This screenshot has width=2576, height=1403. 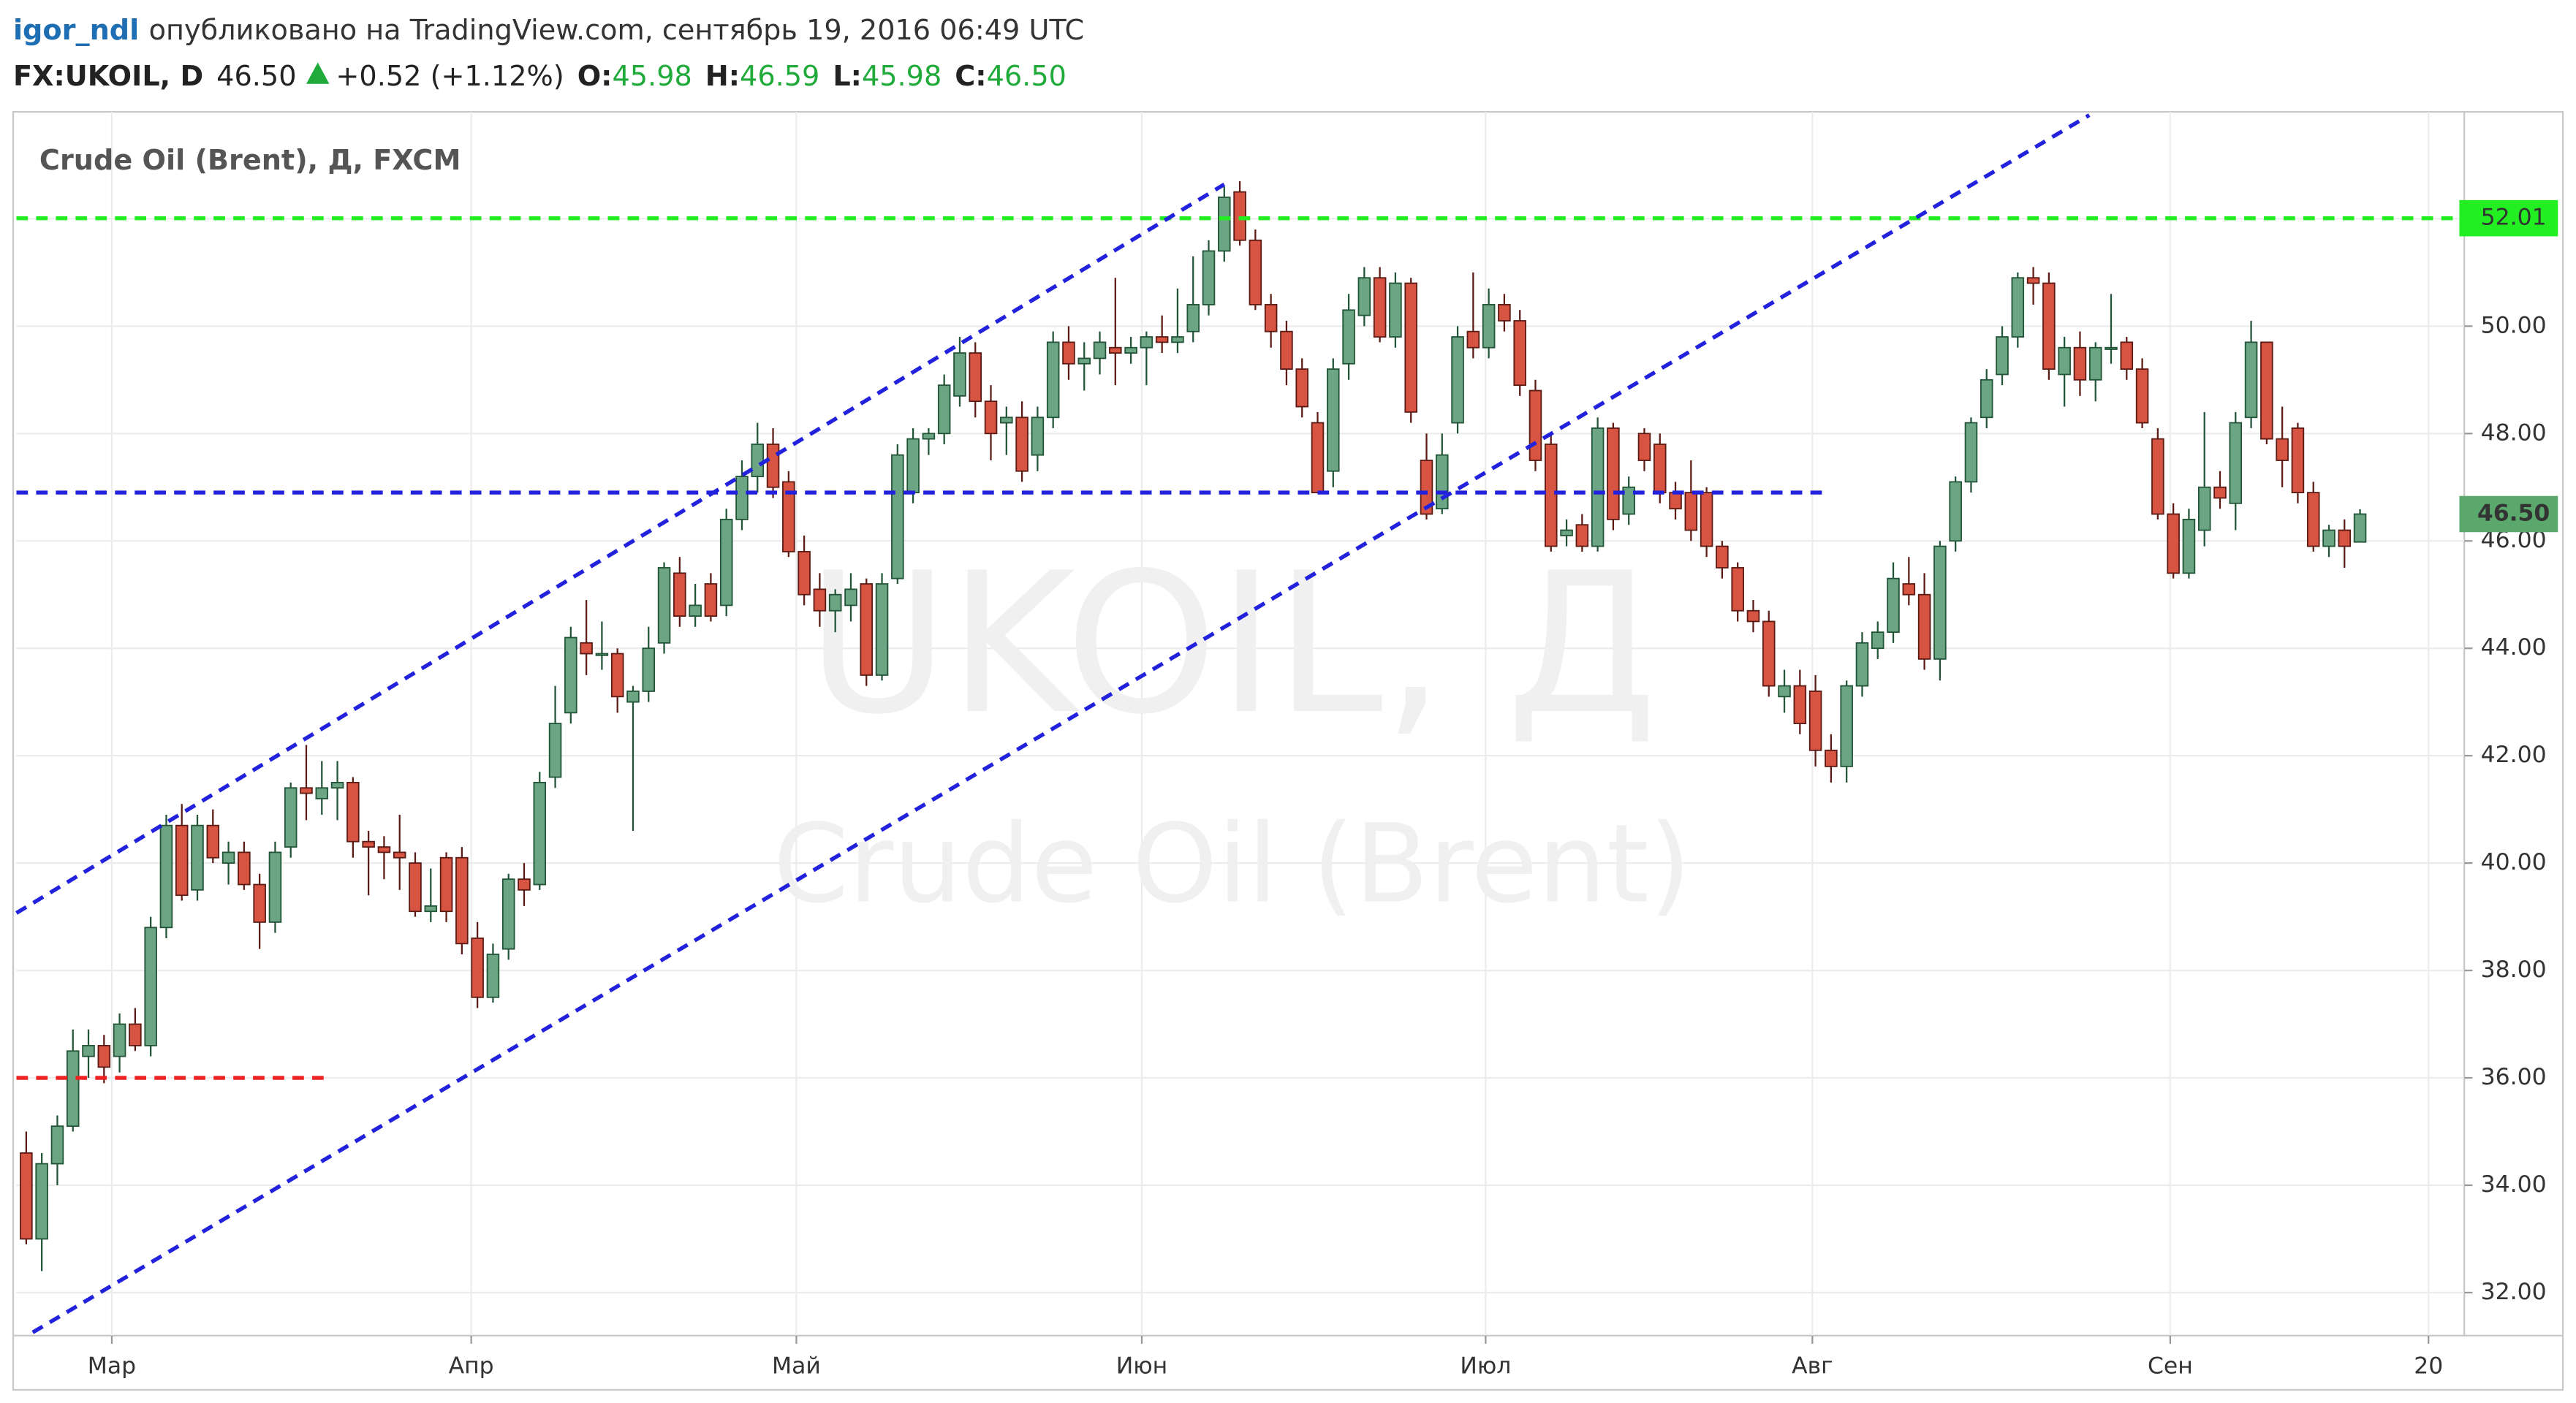 What do you see at coordinates (2514, 862) in the screenshot?
I see `y-tick-label: 40.00` at bounding box center [2514, 862].